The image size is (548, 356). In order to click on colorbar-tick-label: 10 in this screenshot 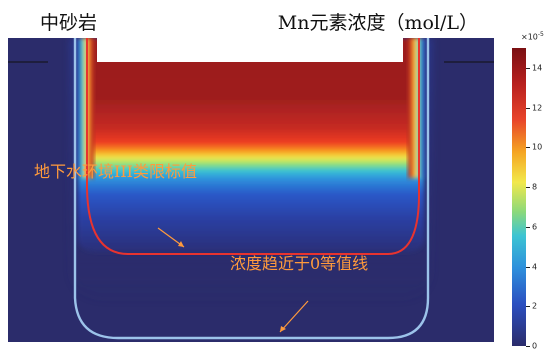, I will do `click(537, 147)`.